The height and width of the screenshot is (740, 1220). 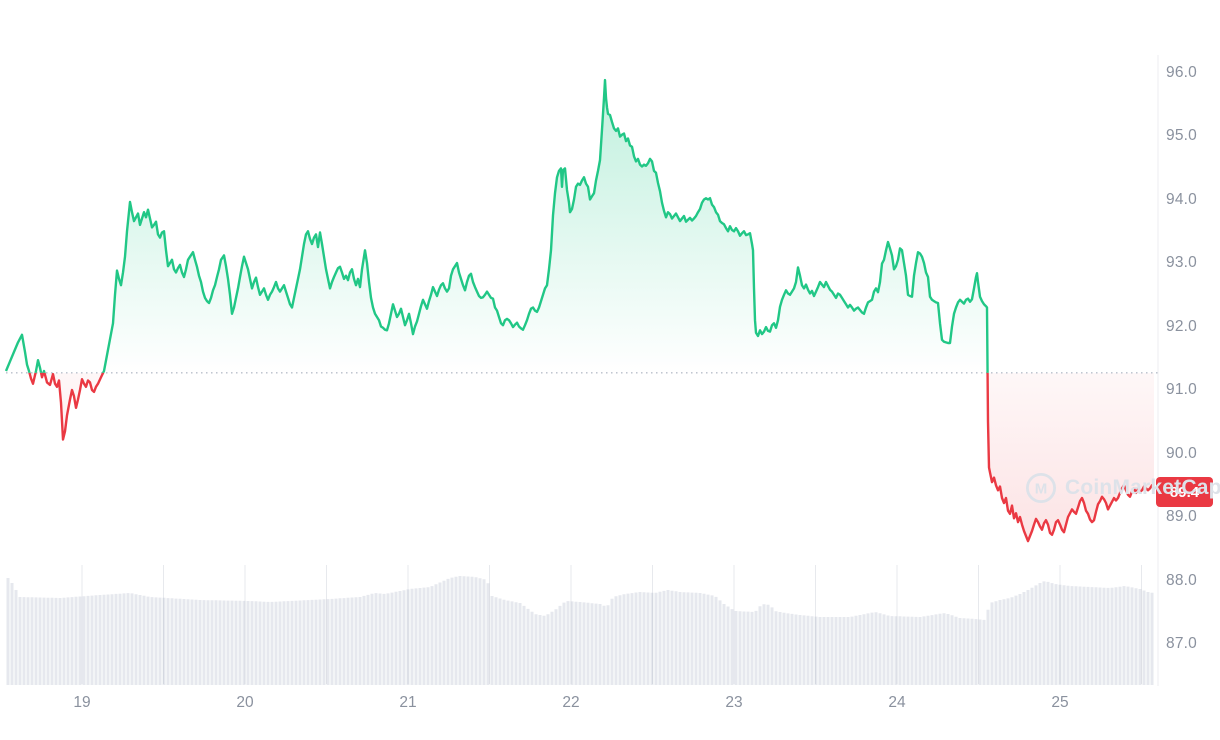 I want to click on x-axis-label: 22, so click(x=571, y=702).